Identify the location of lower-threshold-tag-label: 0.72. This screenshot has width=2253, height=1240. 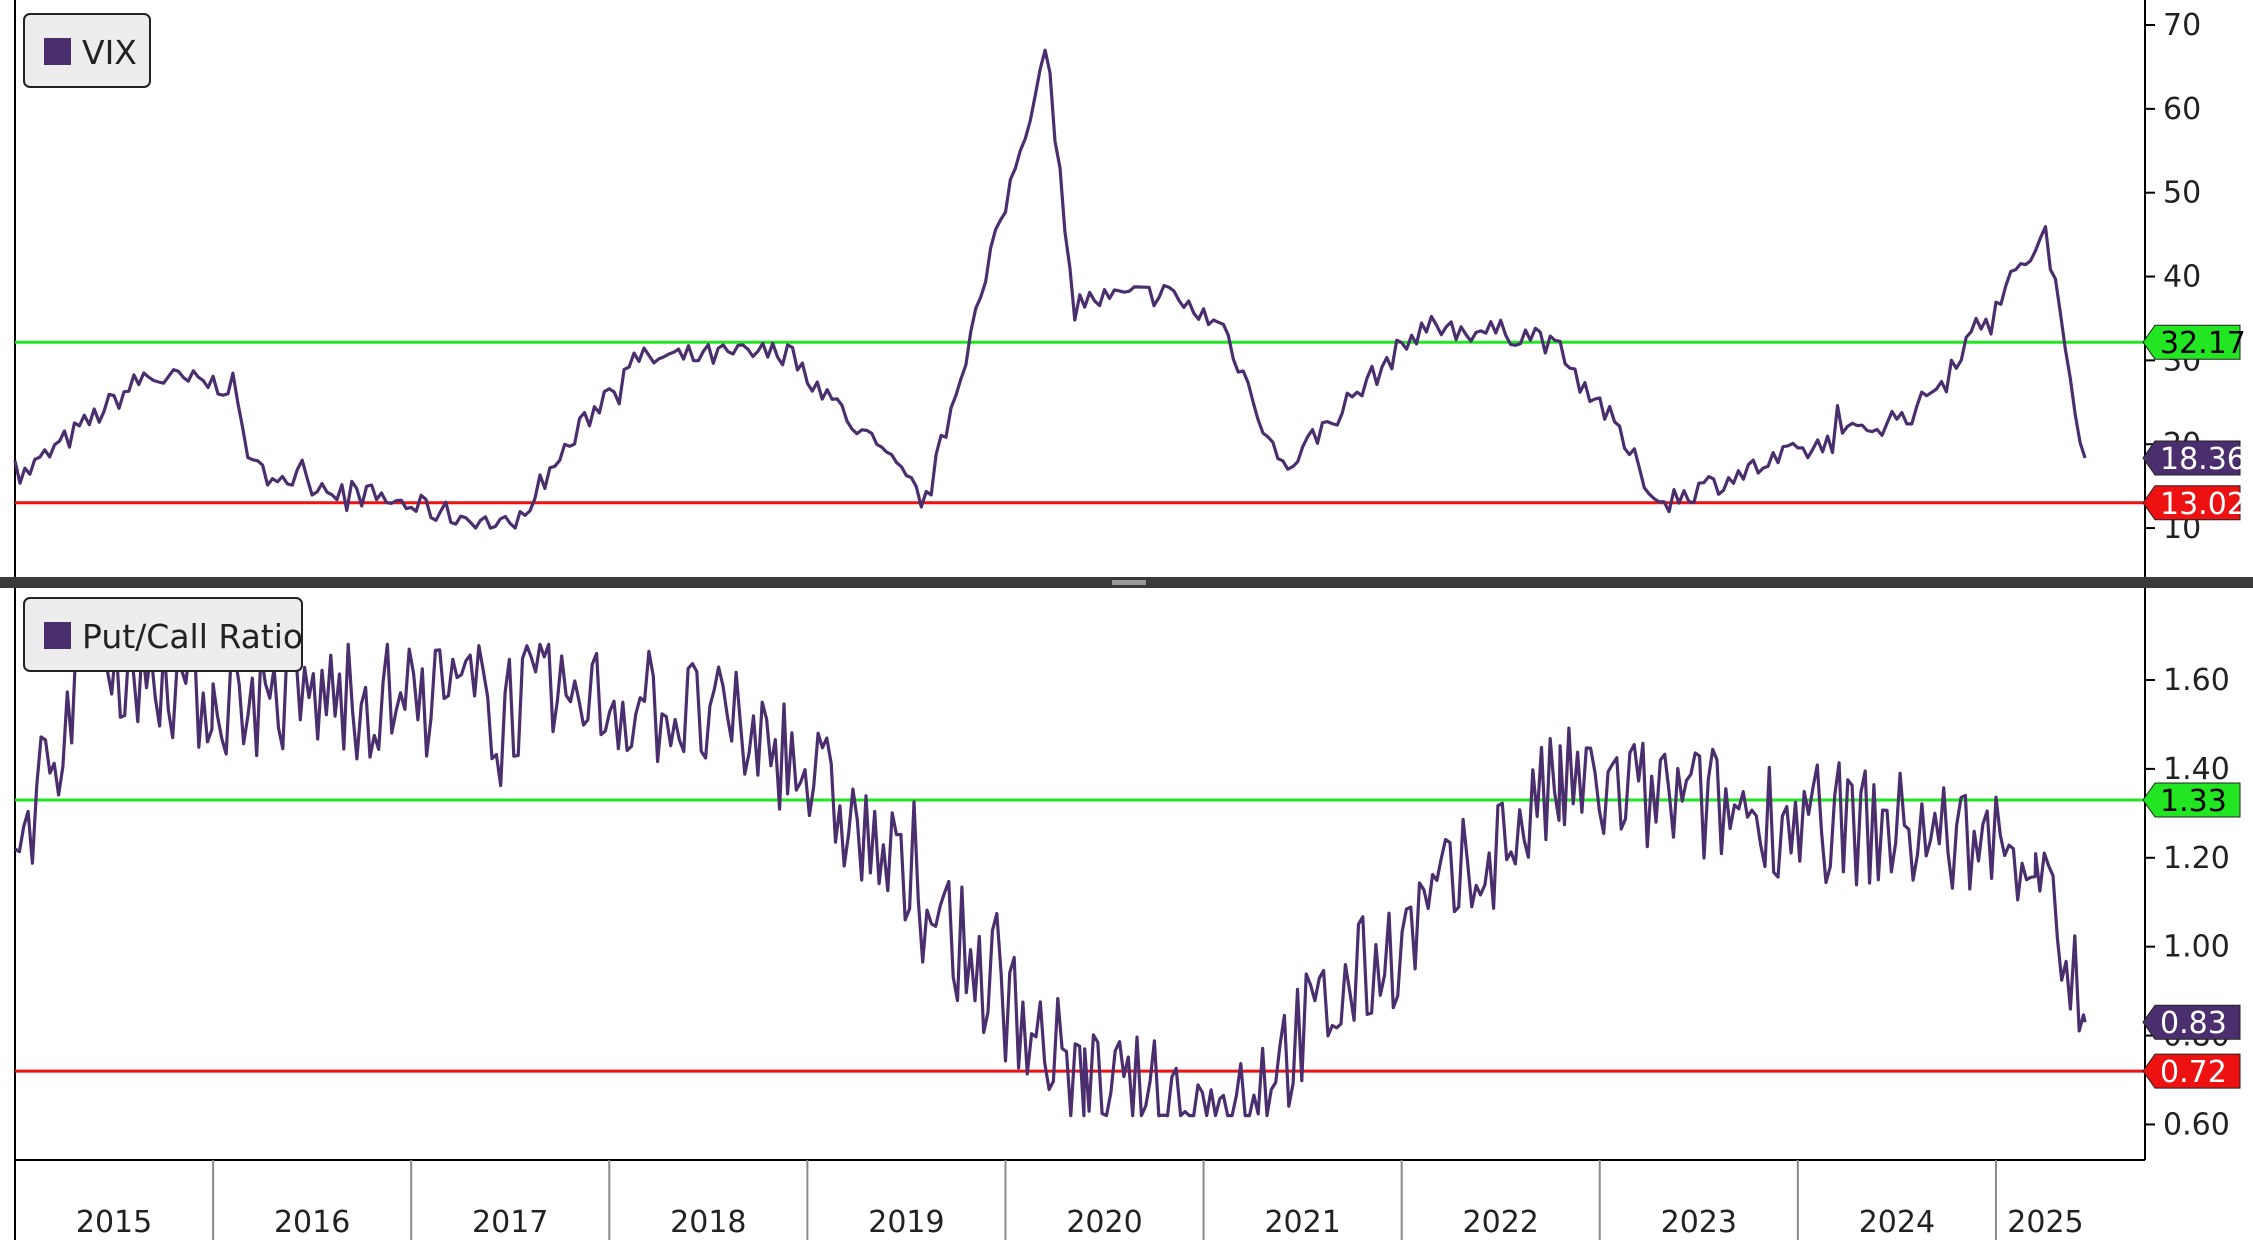
(2193, 1072).